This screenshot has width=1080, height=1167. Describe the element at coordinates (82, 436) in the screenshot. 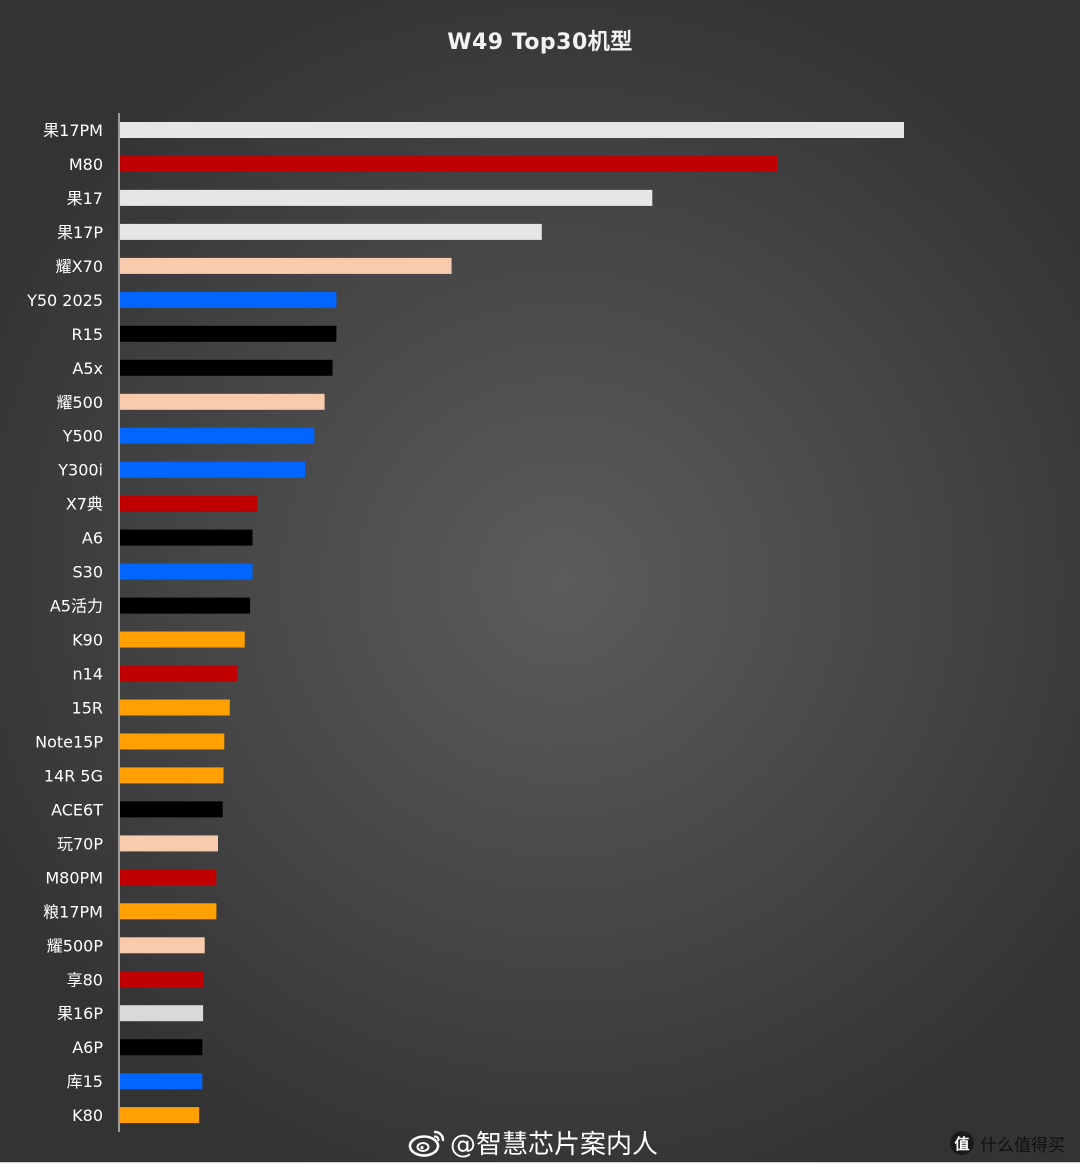

I see `category-label: Y500` at that location.